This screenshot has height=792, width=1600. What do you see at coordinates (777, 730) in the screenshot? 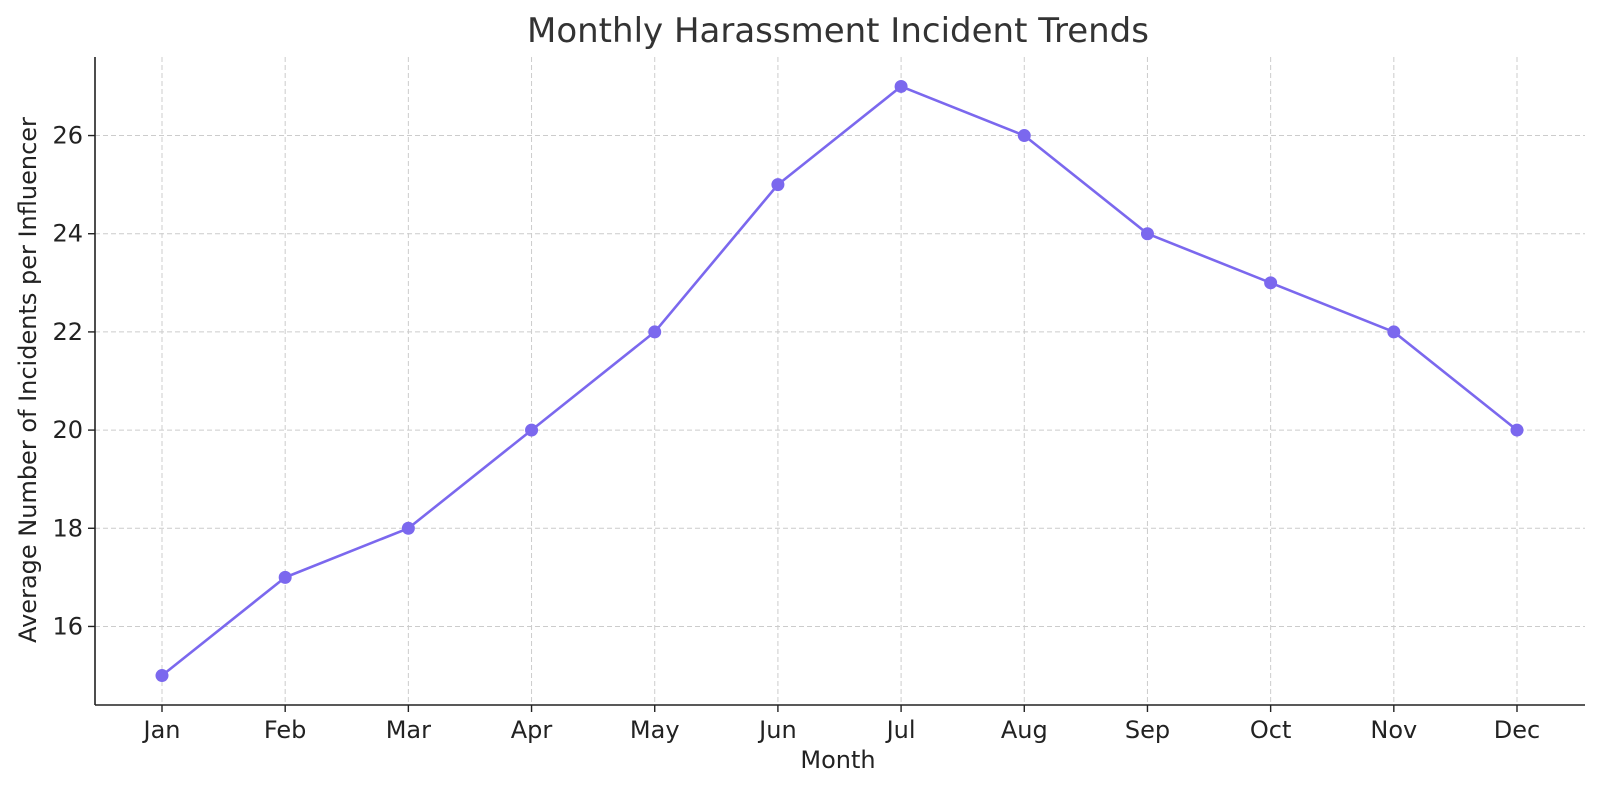
I see `x-tick-label: Jun` at bounding box center [777, 730].